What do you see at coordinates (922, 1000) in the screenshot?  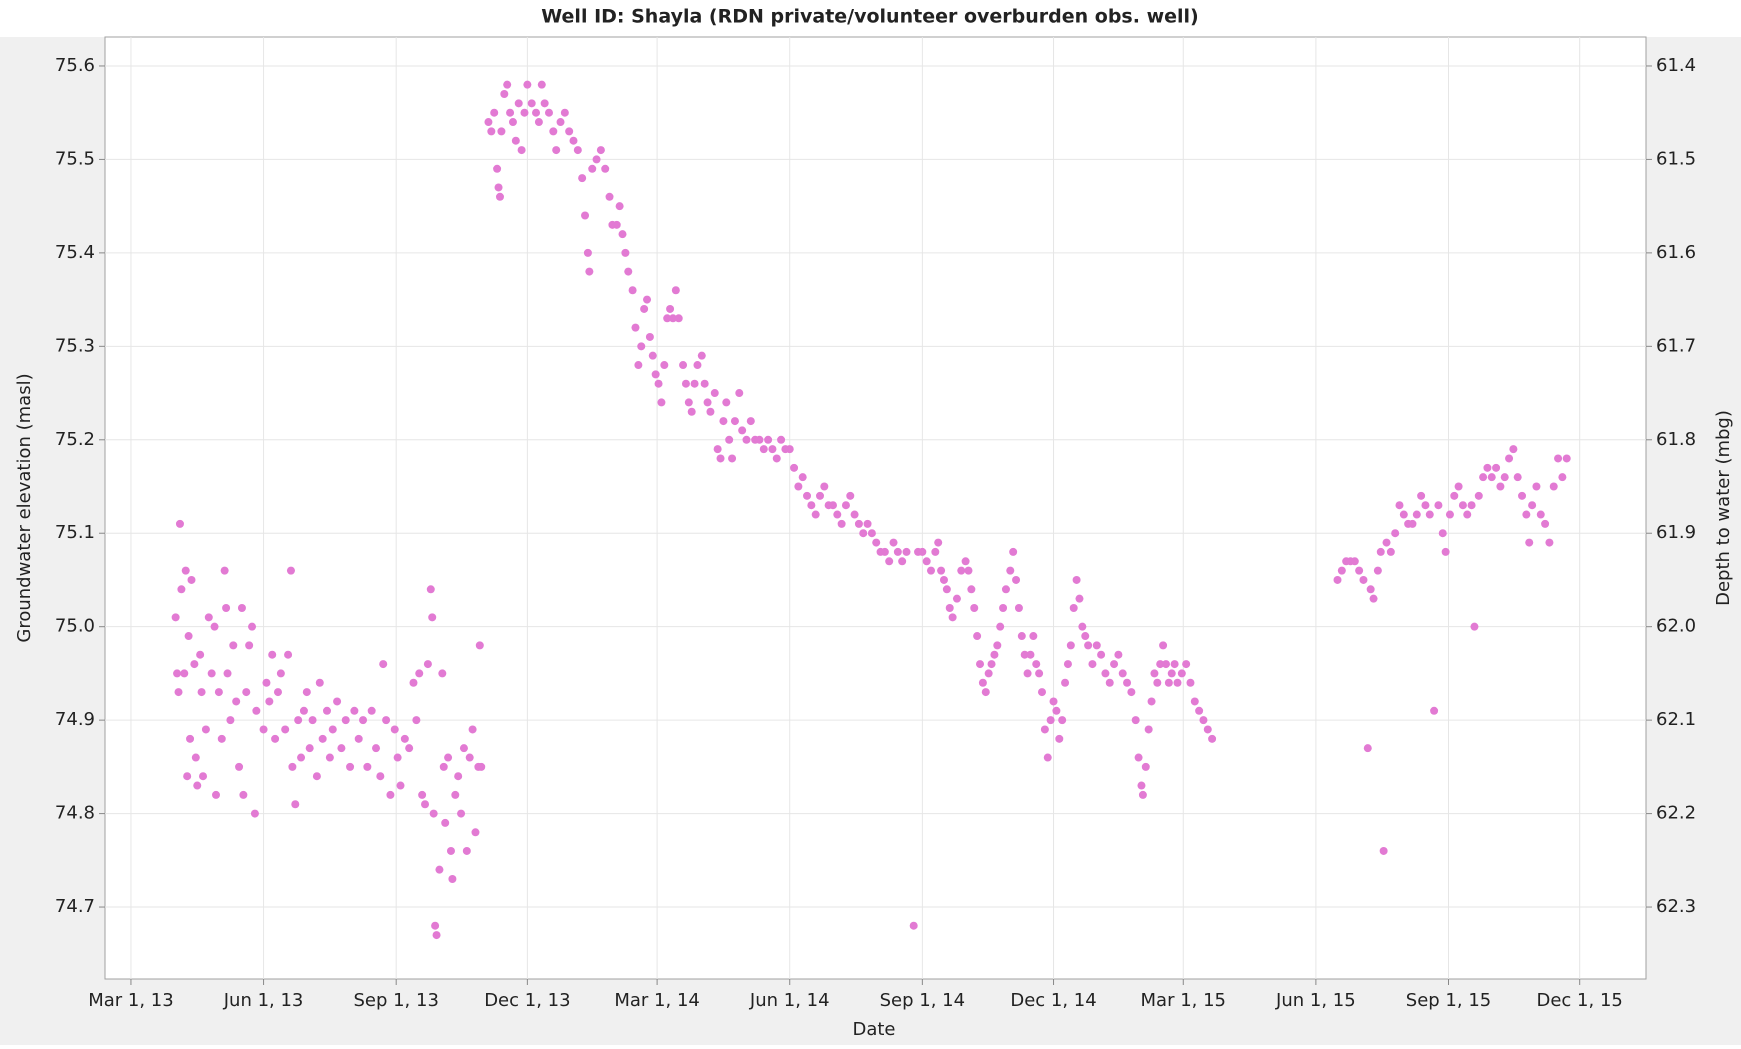 I see `x-tick-label: Sep 1, 14` at bounding box center [922, 1000].